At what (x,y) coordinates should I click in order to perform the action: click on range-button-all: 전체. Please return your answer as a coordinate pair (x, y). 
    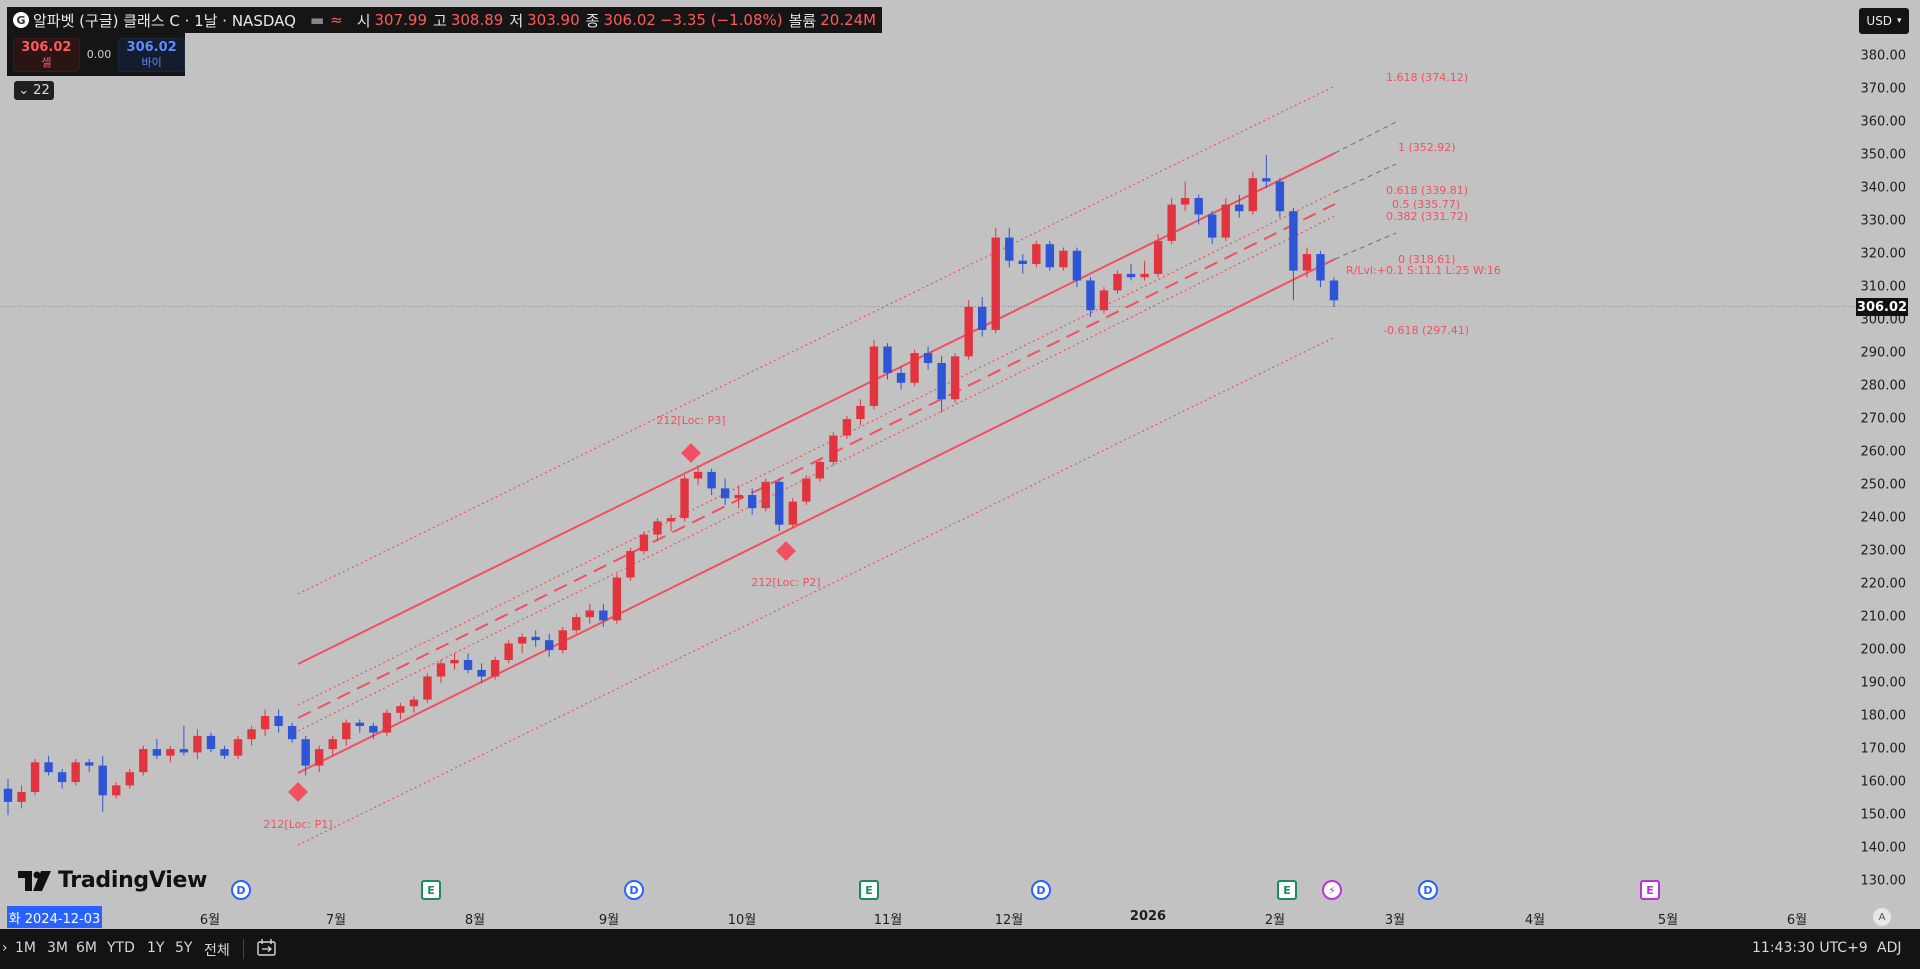
    Looking at the image, I should click on (217, 951).